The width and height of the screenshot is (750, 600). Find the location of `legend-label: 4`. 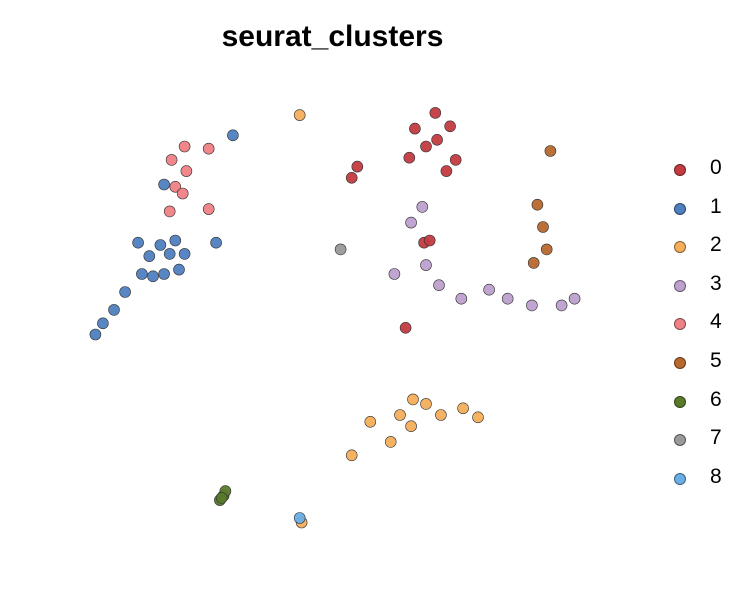

legend-label: 4 is located at coordinates (716, 322).